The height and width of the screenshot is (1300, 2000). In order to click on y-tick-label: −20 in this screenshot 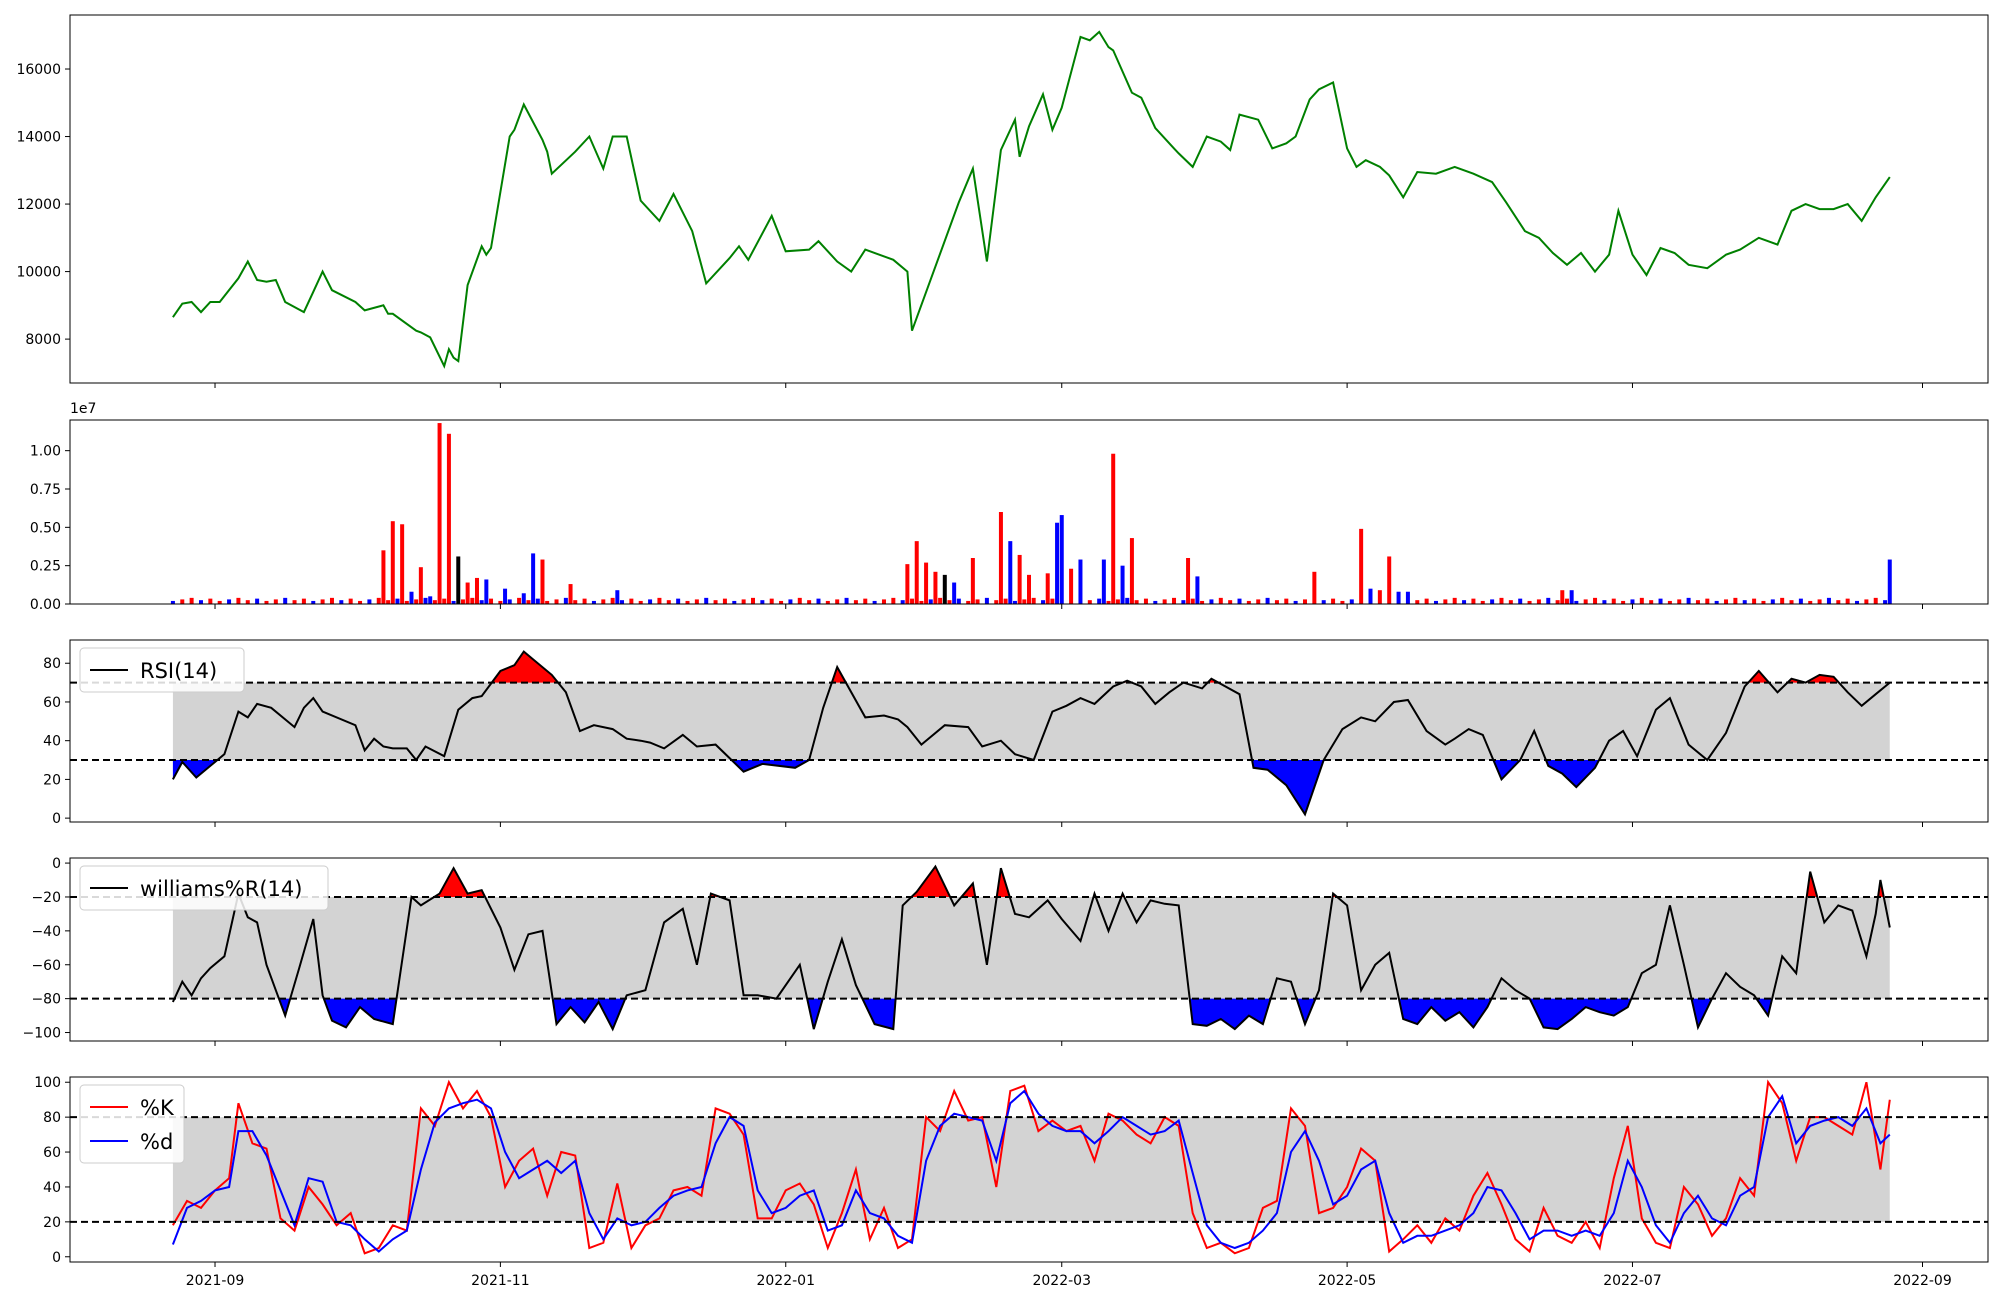, I will do `click(46, 898)`.